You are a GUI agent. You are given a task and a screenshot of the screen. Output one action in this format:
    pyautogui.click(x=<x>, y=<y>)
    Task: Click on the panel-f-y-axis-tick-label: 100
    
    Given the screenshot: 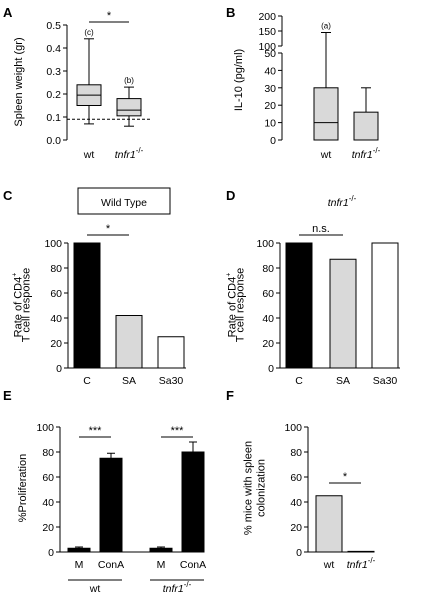 What is the action you would take?
    pyautogui.click(x=293, y=428)
    